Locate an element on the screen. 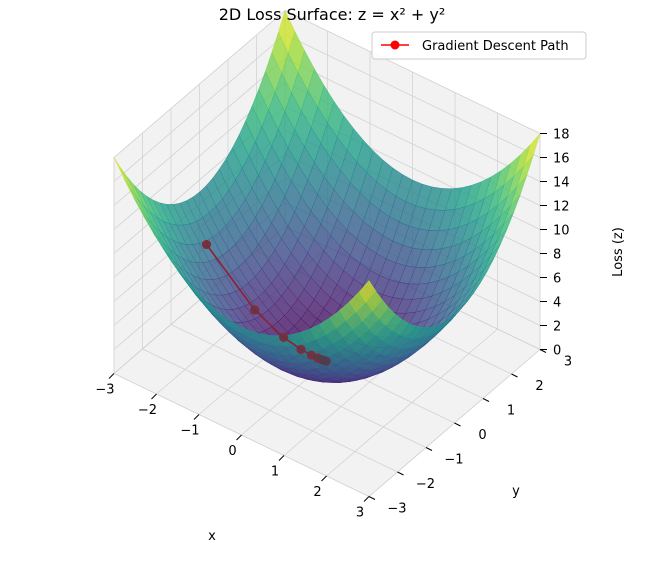 The width and height of the screenshot is (664, 575). y-tick-label: 1 is located at coordinates (511, 411).